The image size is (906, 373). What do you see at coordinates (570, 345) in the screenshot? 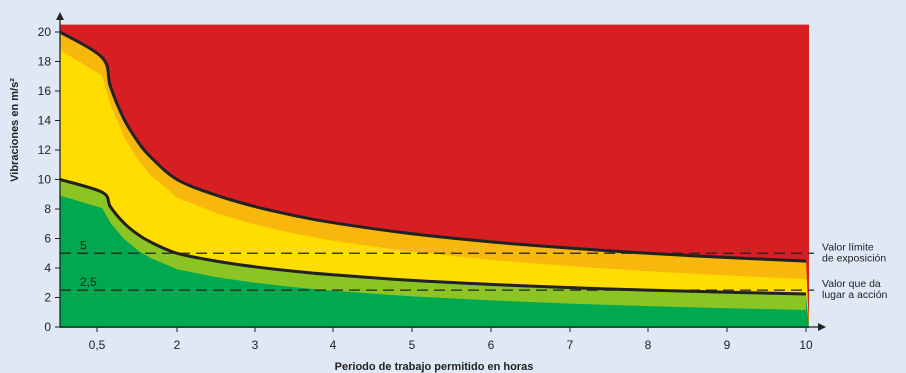
I see `x-tick-label-6: 7` at bounding box center [570, 345].